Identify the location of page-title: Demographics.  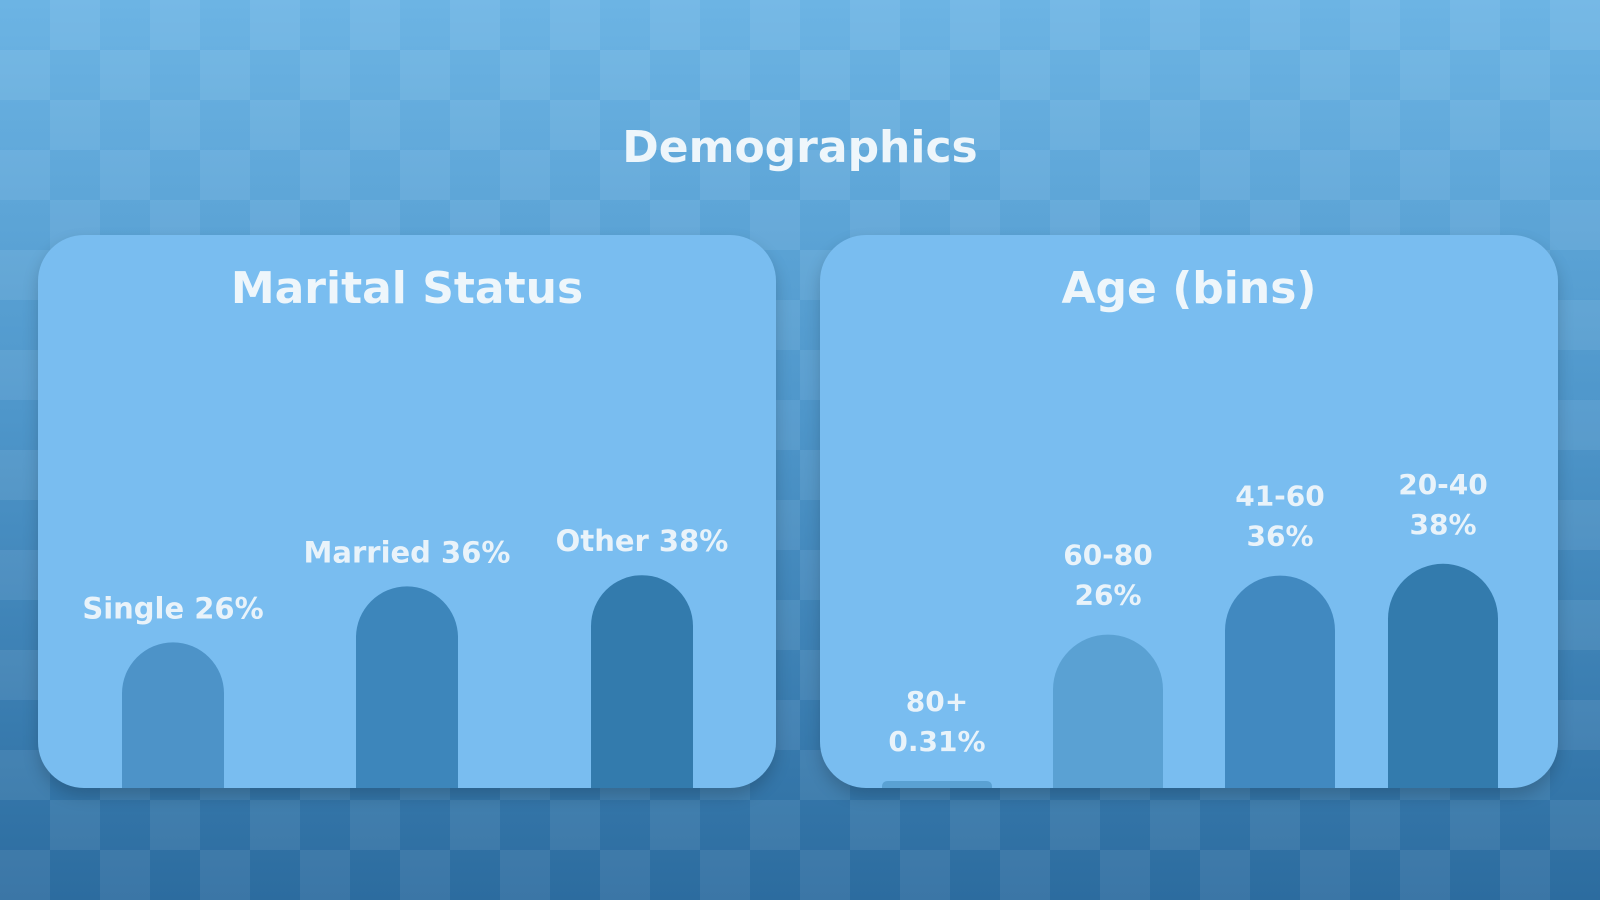
(800, 147).